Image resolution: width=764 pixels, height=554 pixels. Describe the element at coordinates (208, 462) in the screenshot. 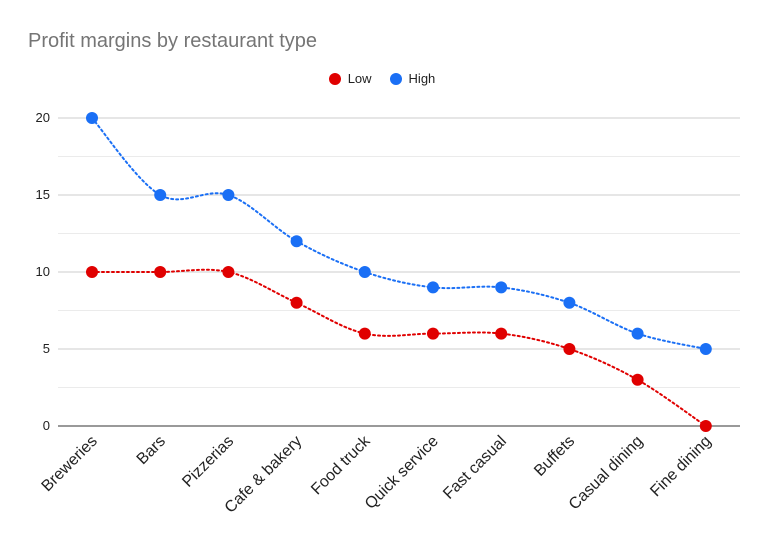

I see `x-tick-label: Pizzerias` at that location.